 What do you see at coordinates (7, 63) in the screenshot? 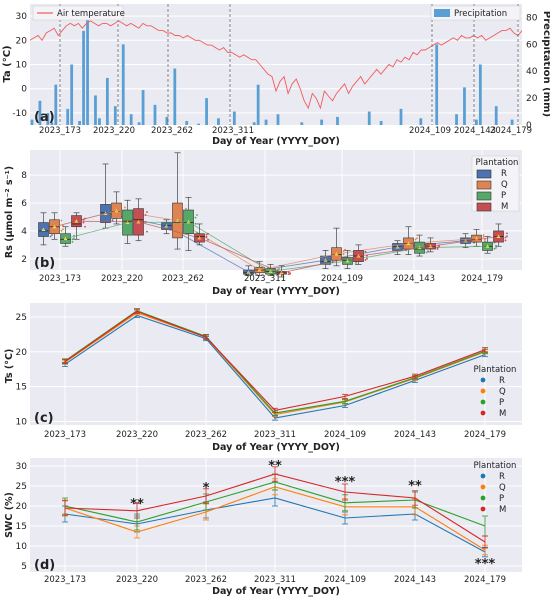
I see `panel-a-y-axis-label: Ta (°C)` at bounding box center [7, 63].